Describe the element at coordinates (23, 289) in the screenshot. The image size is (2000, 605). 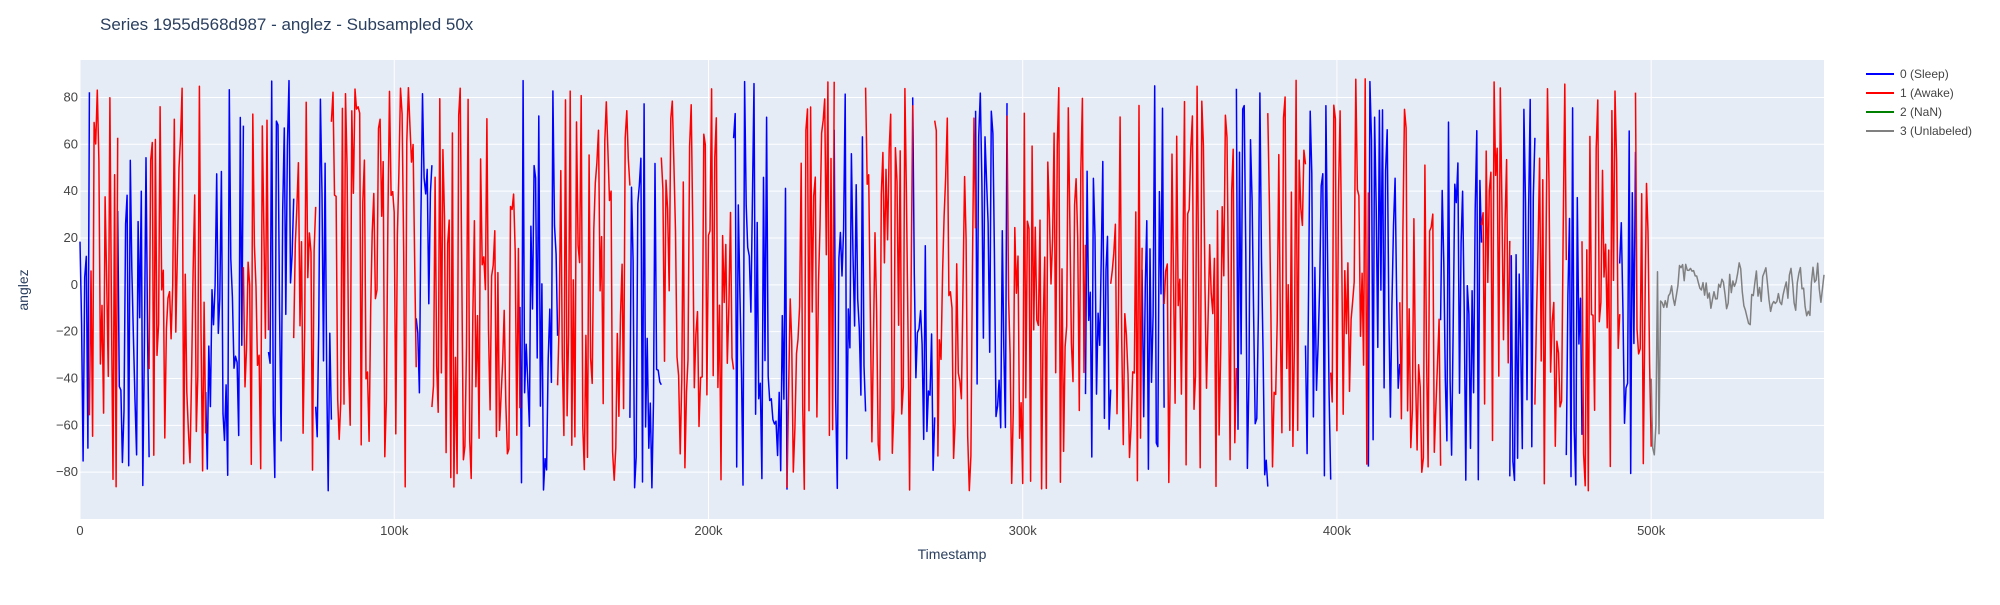
I see `y-axis-title: anglez` at that location.